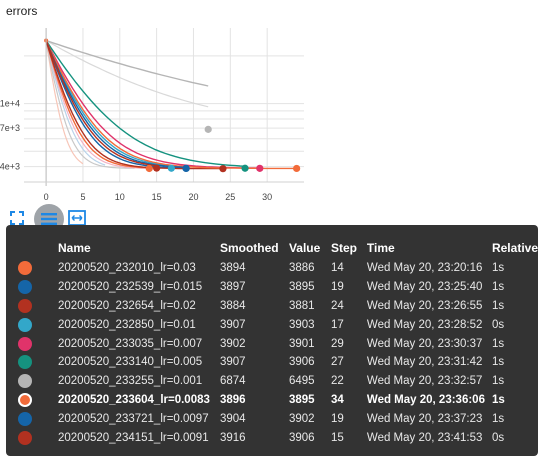 This screenshot has height=460, width=542. What do you see at coordinates (301, 324) in the screenshot?
I see `raw-value: 3903` at bounding box center [301, 324].